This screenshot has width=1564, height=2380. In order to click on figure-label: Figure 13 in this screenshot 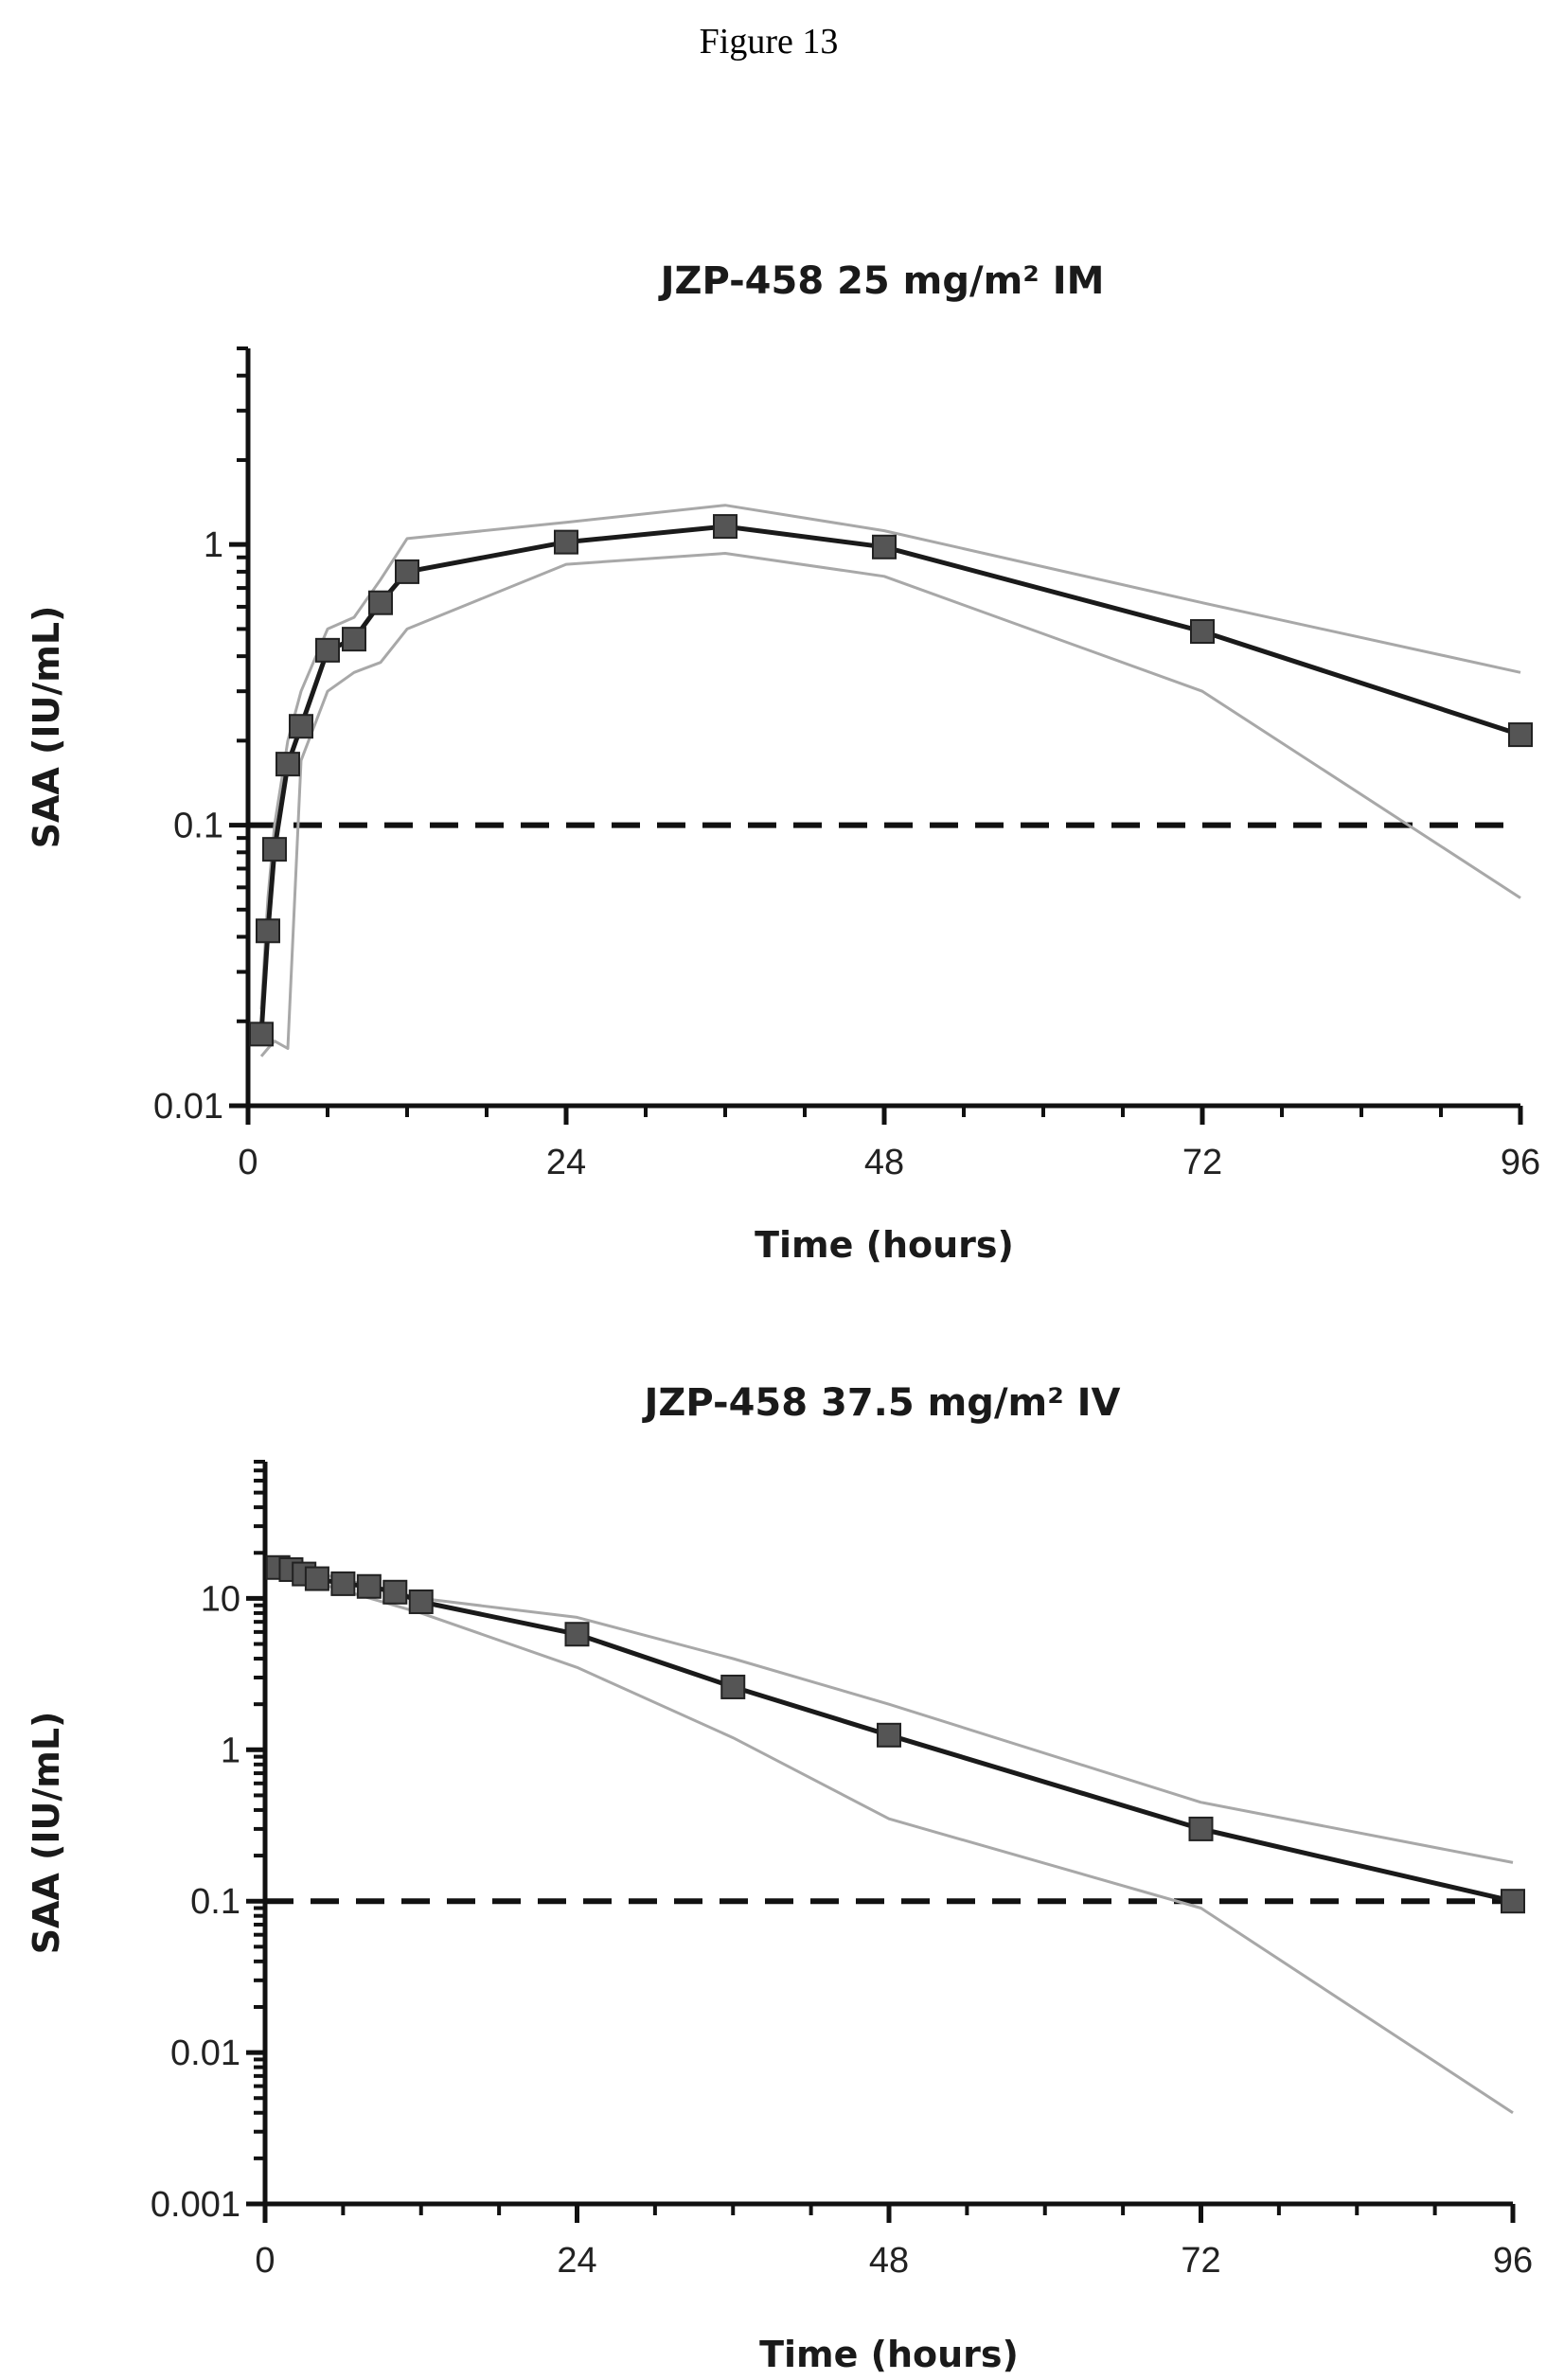, I will do `click(769, 42)`.